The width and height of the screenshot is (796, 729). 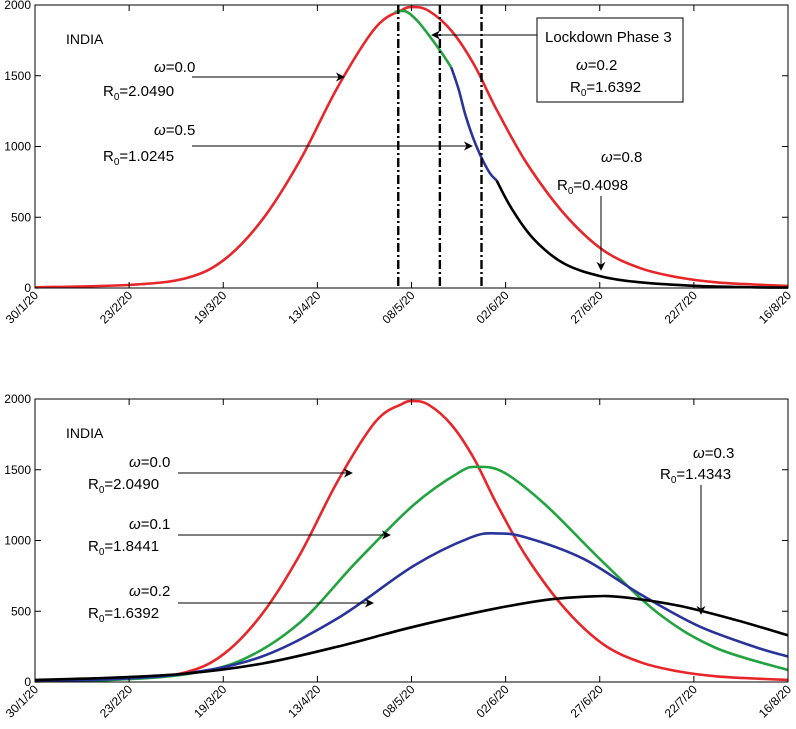 What do you see at coordinates (231, 604) in the screenshot?
I see `bottom-annotation-omega-0-2: ω=0.2 R0=1.6392` at bounding box center [231, 604].